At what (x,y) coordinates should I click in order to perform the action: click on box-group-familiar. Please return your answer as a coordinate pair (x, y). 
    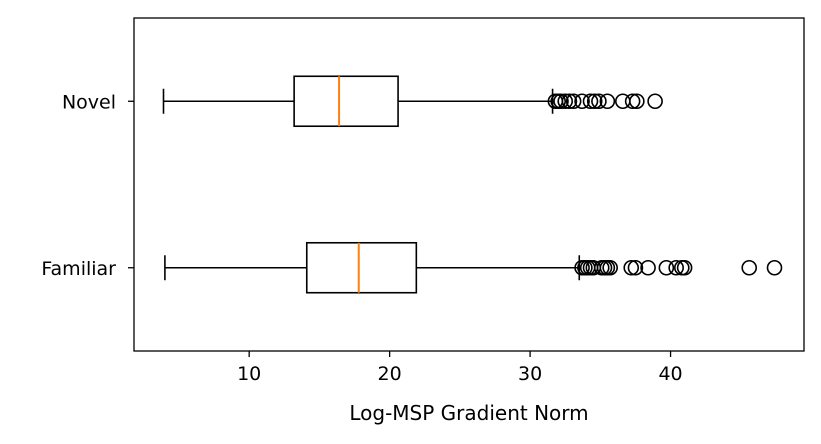
    Looking at the image, I should click on (473, 267).